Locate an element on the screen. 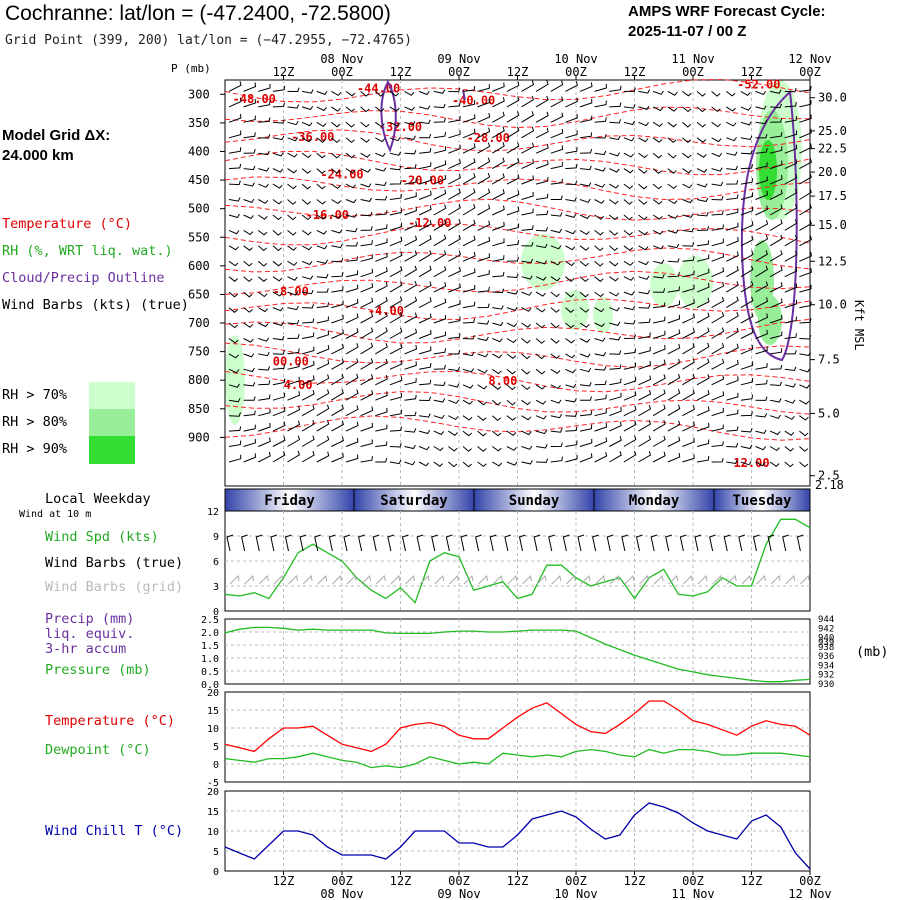  model-grid-value: 24.000 km is located at coordinates (38, 155).